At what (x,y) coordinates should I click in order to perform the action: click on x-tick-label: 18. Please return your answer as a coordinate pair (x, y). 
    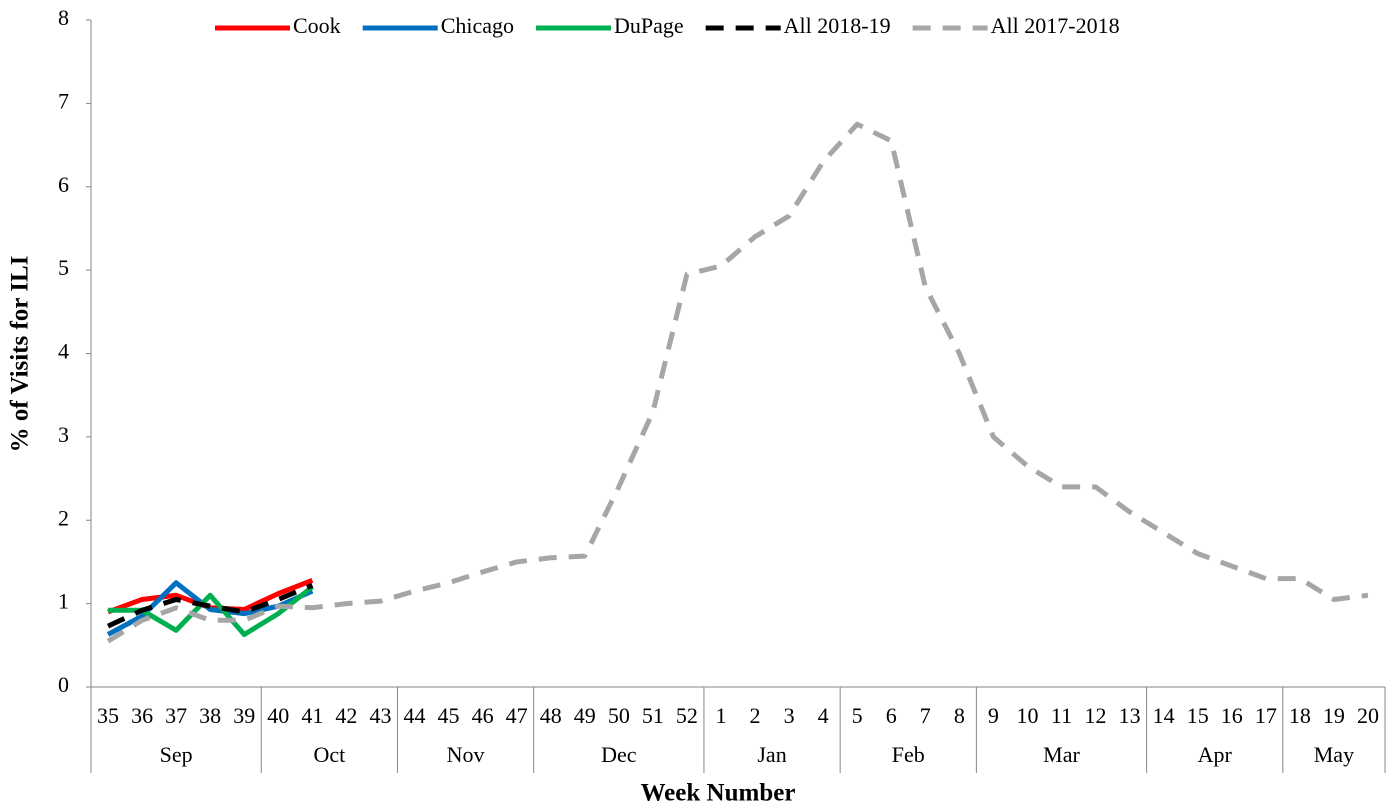
    Looking at the image, I should click on (1300, 715).